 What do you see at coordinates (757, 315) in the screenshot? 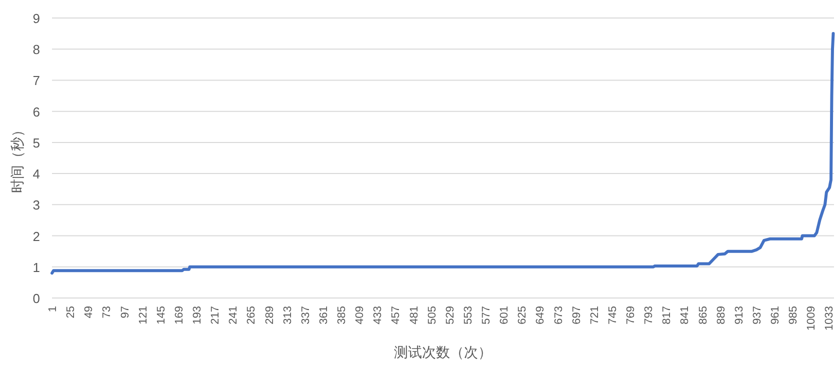
I see `x-tick-label: 937` at bounding box center [757, 315].